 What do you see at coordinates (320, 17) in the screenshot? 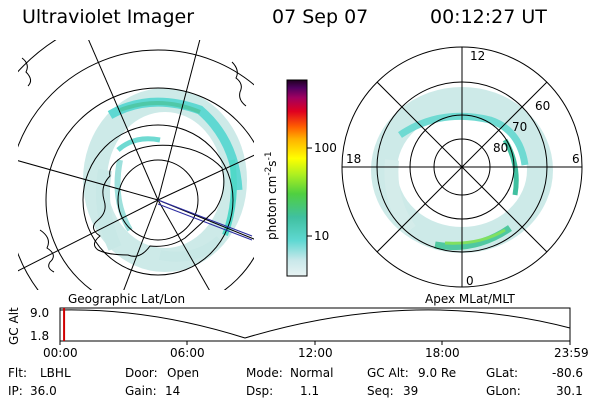
I see `date-label: 07 Sep 07` at bounding box center [320, 17].